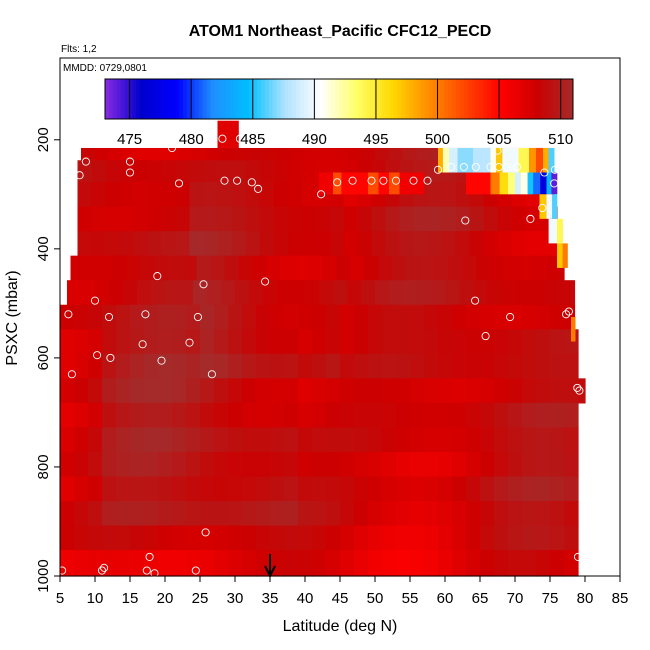 The height and width of the screenshot is (650, 650). What do you see at coordinates (95, 598) in the screenshot?
I see `x-tick-label: 10` at bounding box center [95, 598].